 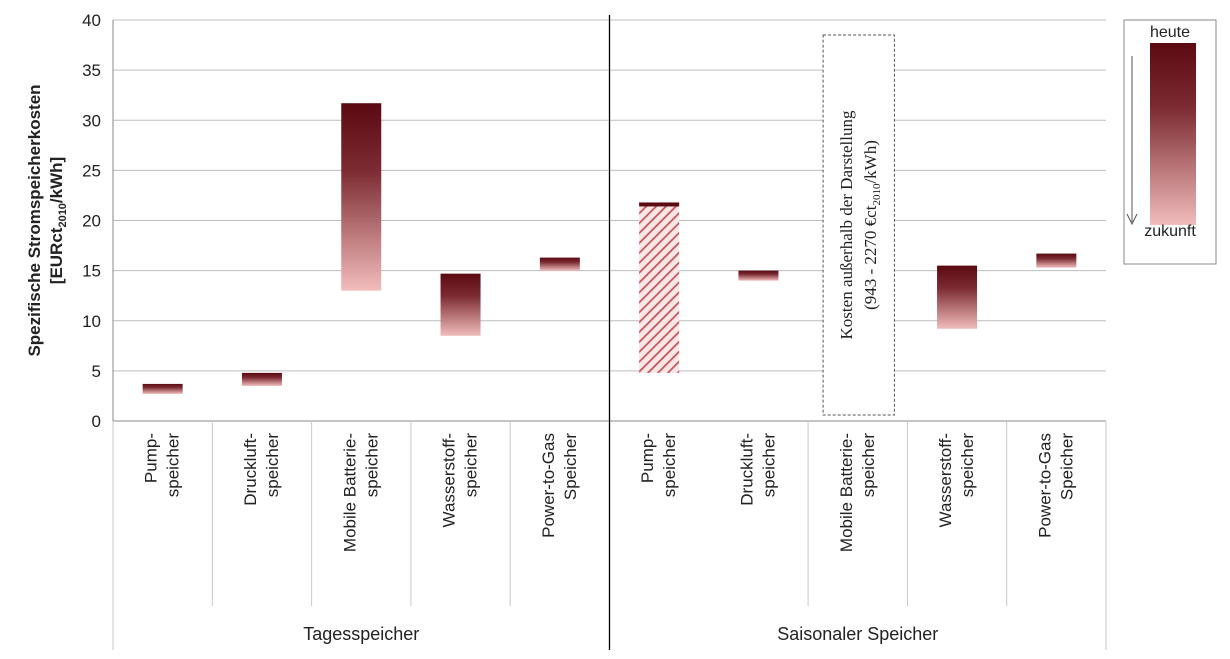 What do you see at coordinates (96, 421) in the screenshot?
I see `y-tick-label: 0` at bounding box center [96, 421].